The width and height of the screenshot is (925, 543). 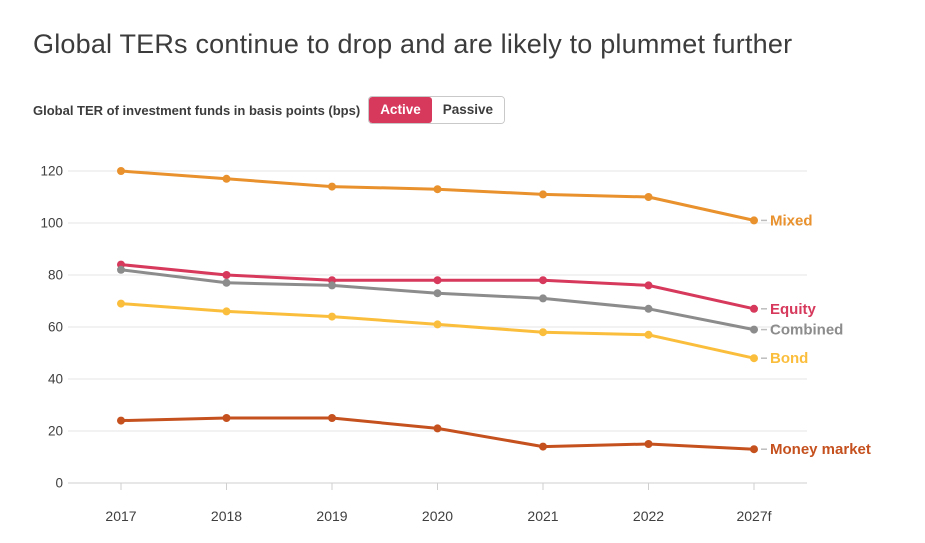 What do you see at coordinates (820, 449) in the screenshot?
I see `series-label-money-market: Money market` at bounding box center [820, 449].